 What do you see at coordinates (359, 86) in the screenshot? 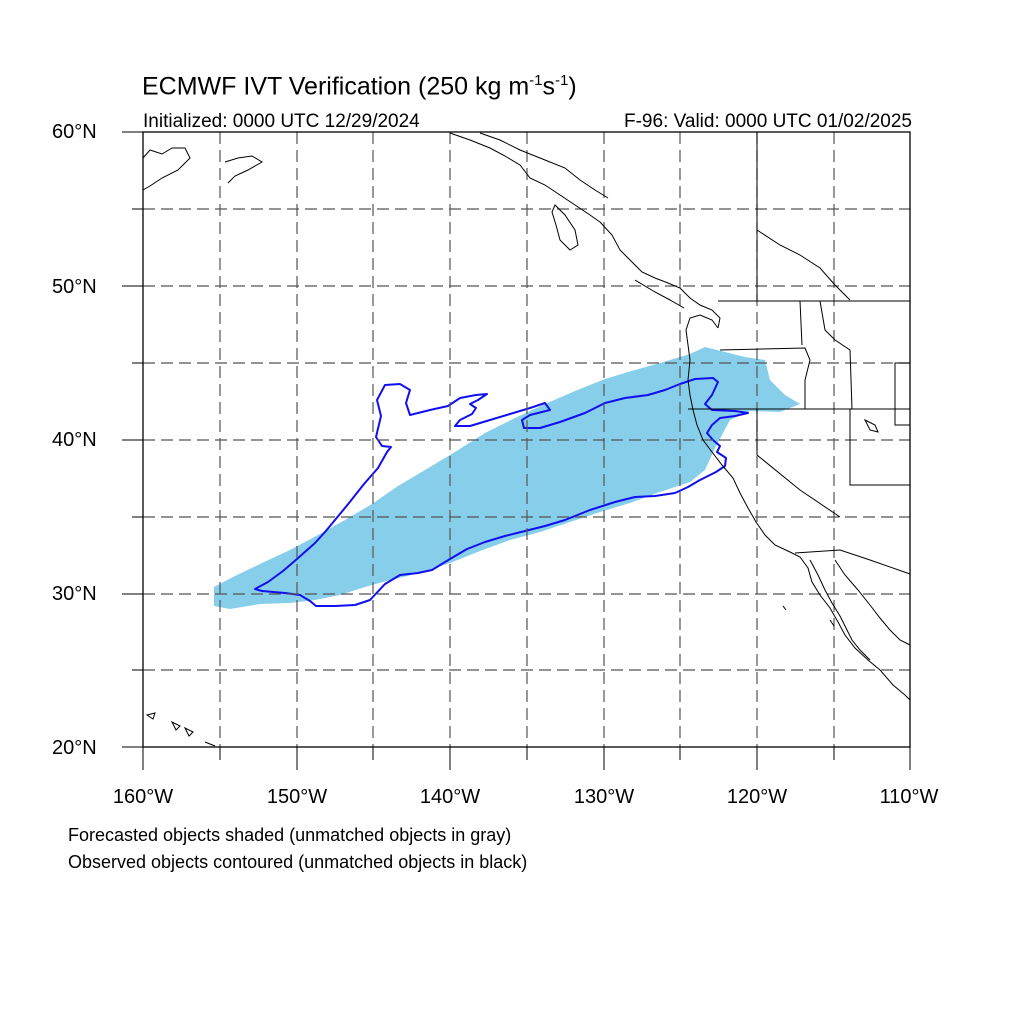
I see `map-title: ECMWF IVT Verification (250 kg m-1s-1)` at bounding box center [359, 86].